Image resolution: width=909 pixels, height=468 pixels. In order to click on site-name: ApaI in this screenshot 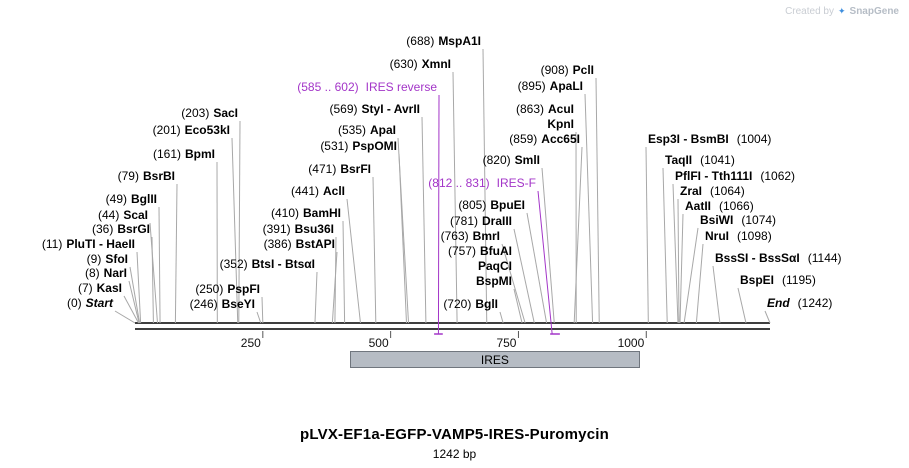, I will do `click(382, 130)`.